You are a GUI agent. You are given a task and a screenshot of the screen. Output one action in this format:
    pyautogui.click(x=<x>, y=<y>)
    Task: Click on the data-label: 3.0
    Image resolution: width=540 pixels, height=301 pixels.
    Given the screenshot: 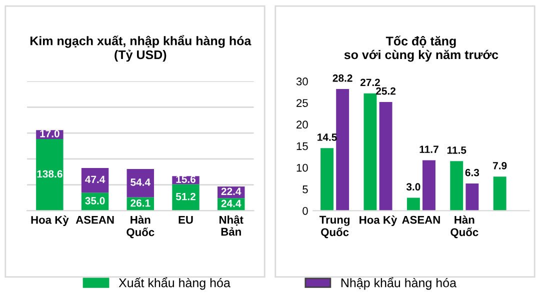 What is the action you would take?
    pyautogui.click(x=413, y=187)
    